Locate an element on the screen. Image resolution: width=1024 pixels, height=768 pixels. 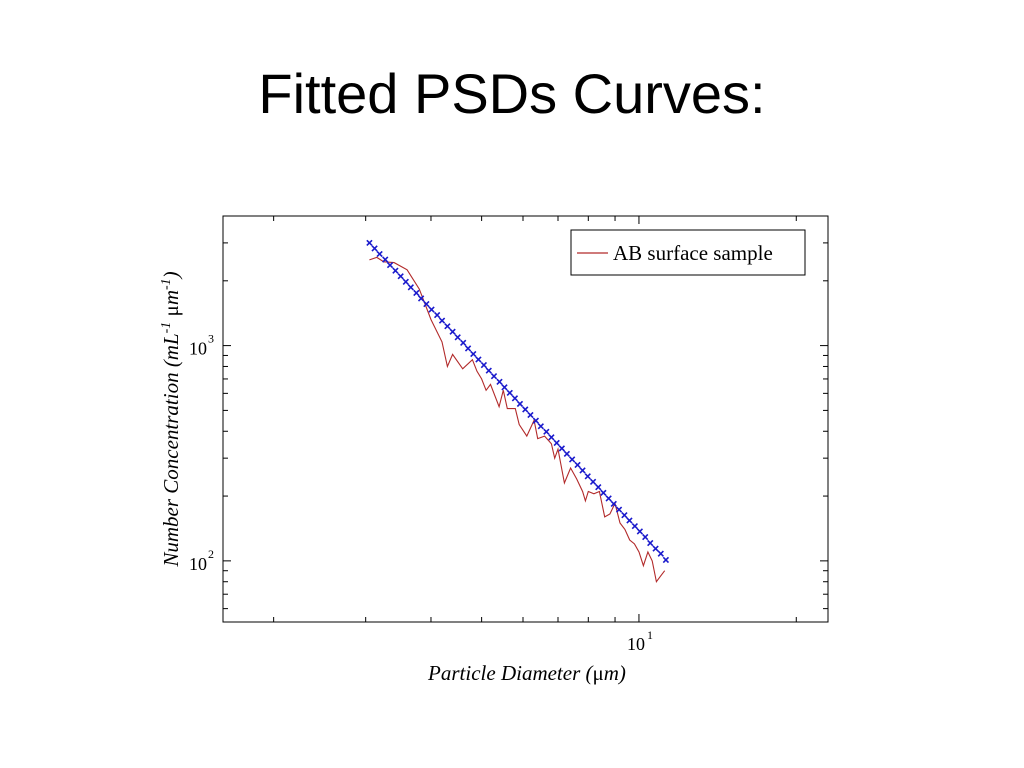
legend-box is located at coordinates (688, 252).